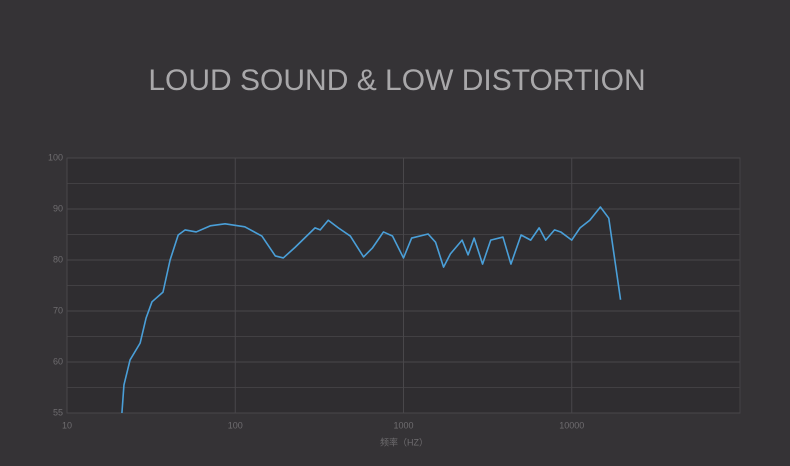 The image size is (790, 466). Describe the element at coordinates (235, 425) in the screenshot. I see `x-tick-label: 100` at that location.